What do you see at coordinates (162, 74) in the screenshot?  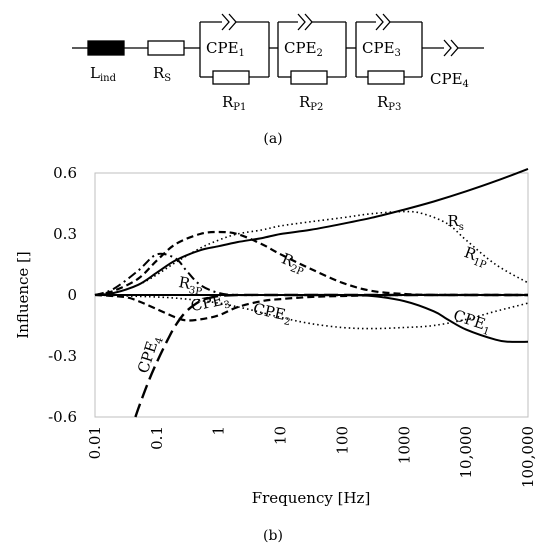 I see `series-resistor-label: RS` at bounding box center [162, 74].